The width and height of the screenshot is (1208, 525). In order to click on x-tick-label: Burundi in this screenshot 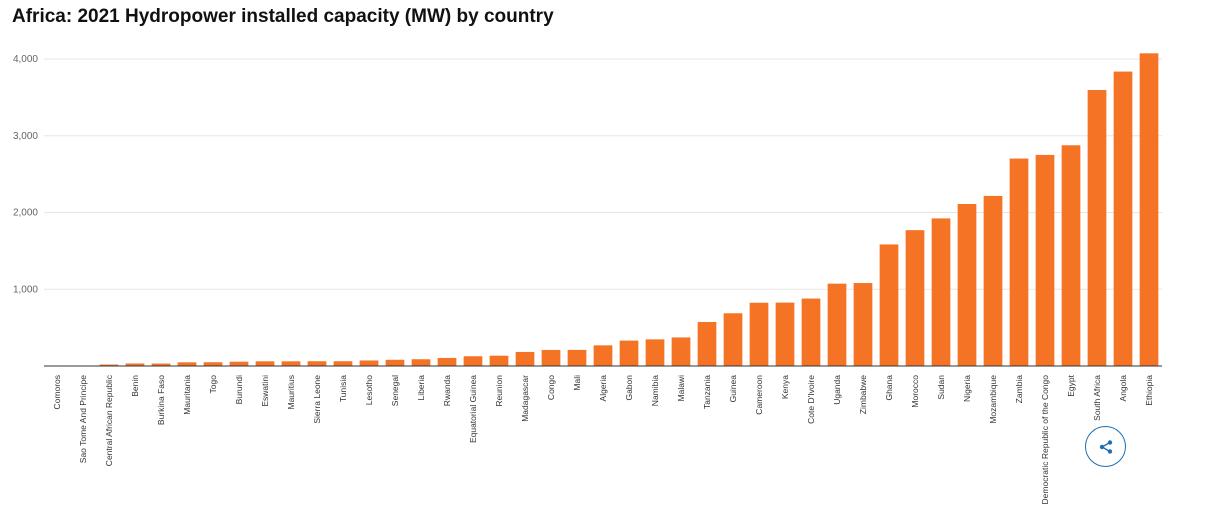, I will do `click(239, 389)`.